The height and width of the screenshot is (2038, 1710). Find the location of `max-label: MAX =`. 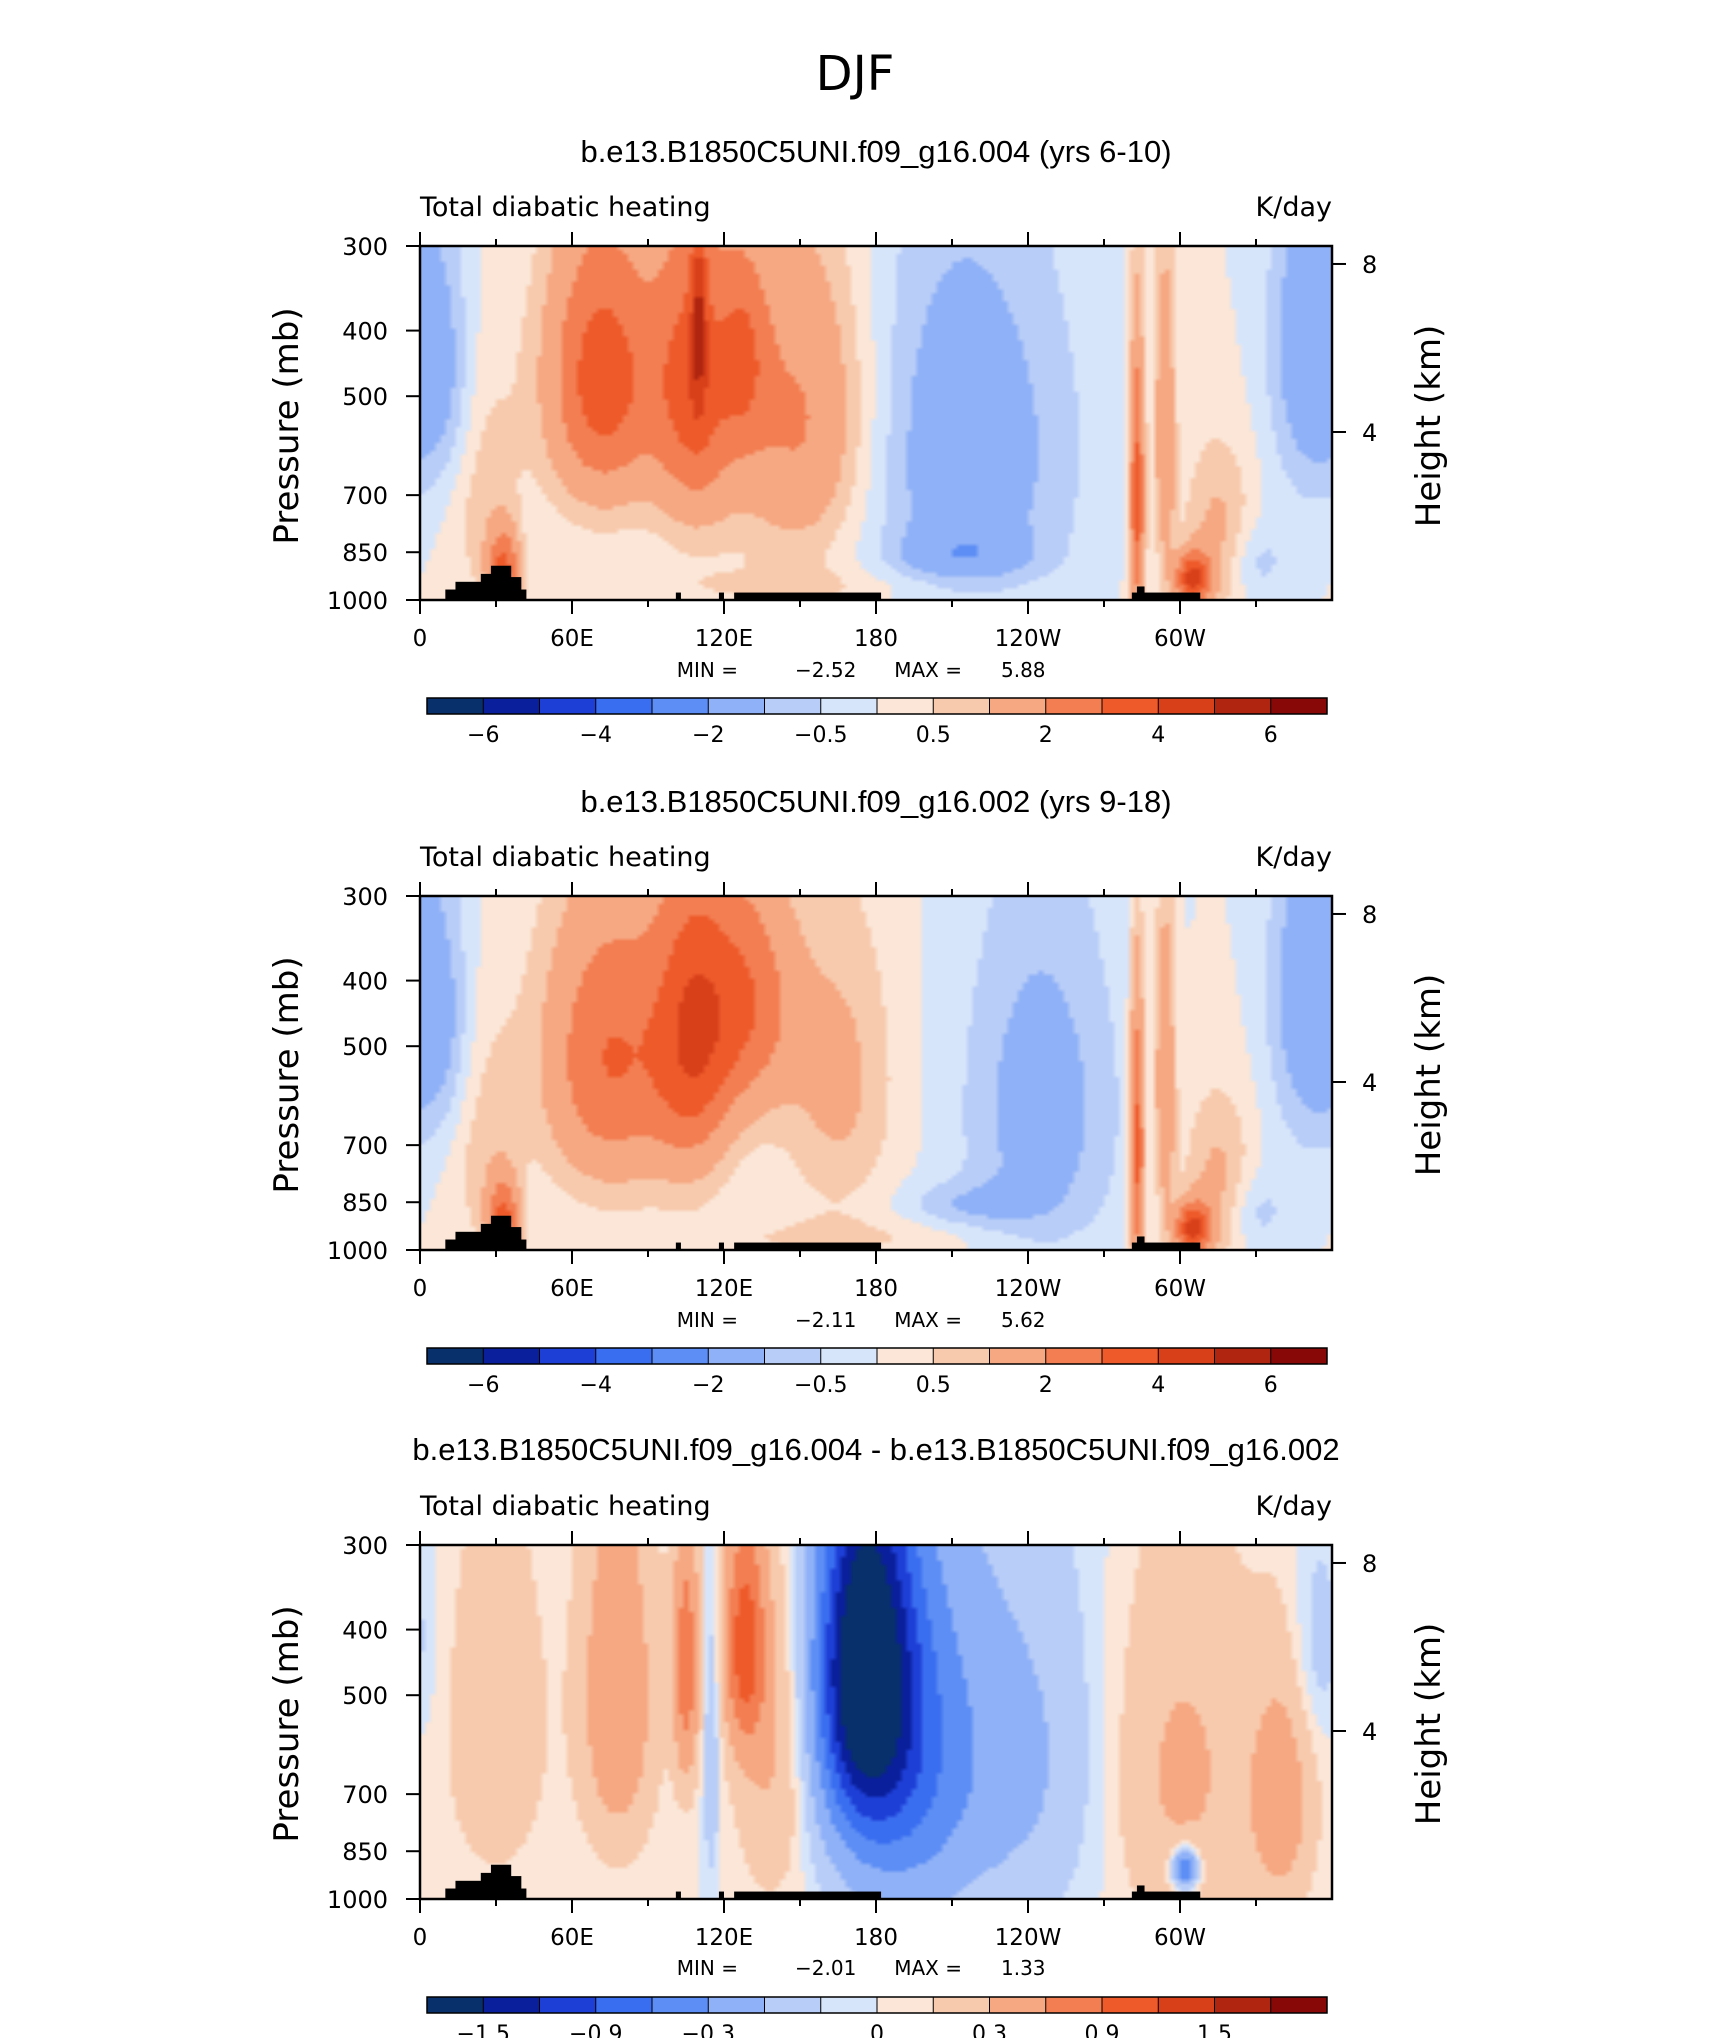

max-label: MAX = is located at coordinates (928, 1320).